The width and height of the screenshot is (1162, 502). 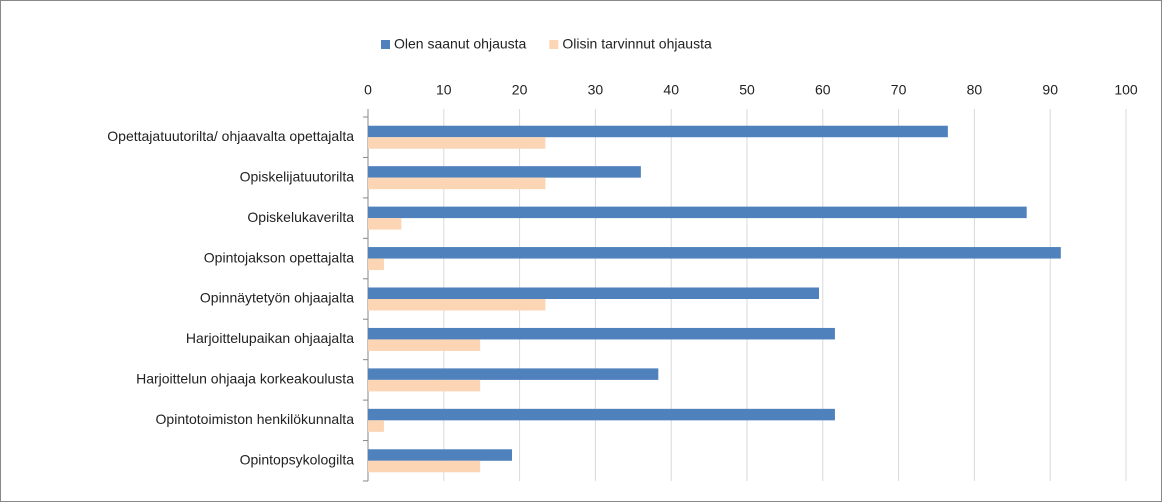 I want to click on x-tick-label: 80, so click(x=975, y=90).